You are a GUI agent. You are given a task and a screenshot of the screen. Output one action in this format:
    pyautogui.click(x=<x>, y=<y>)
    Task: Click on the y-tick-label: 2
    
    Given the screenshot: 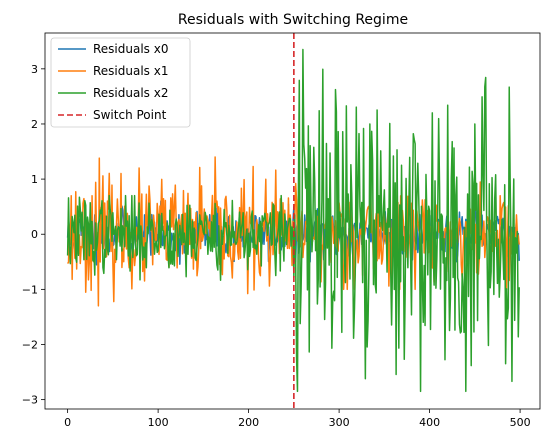 What is the action you would take?
    pyautogui.click(x=34, y=124)
    